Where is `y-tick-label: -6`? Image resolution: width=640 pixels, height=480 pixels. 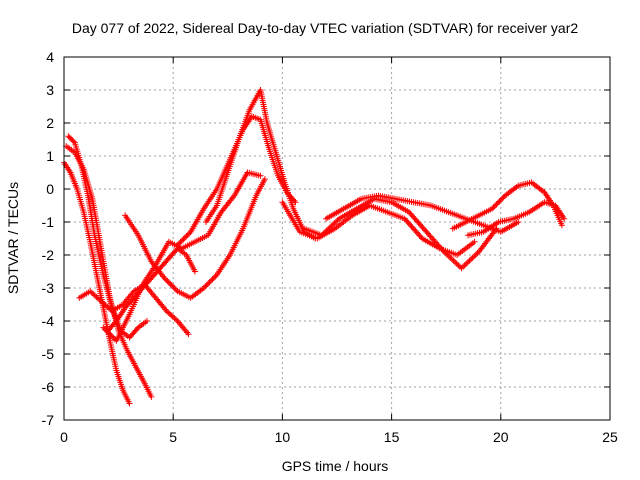
y-tick-label: -6 is located at coordinates (48, 387).